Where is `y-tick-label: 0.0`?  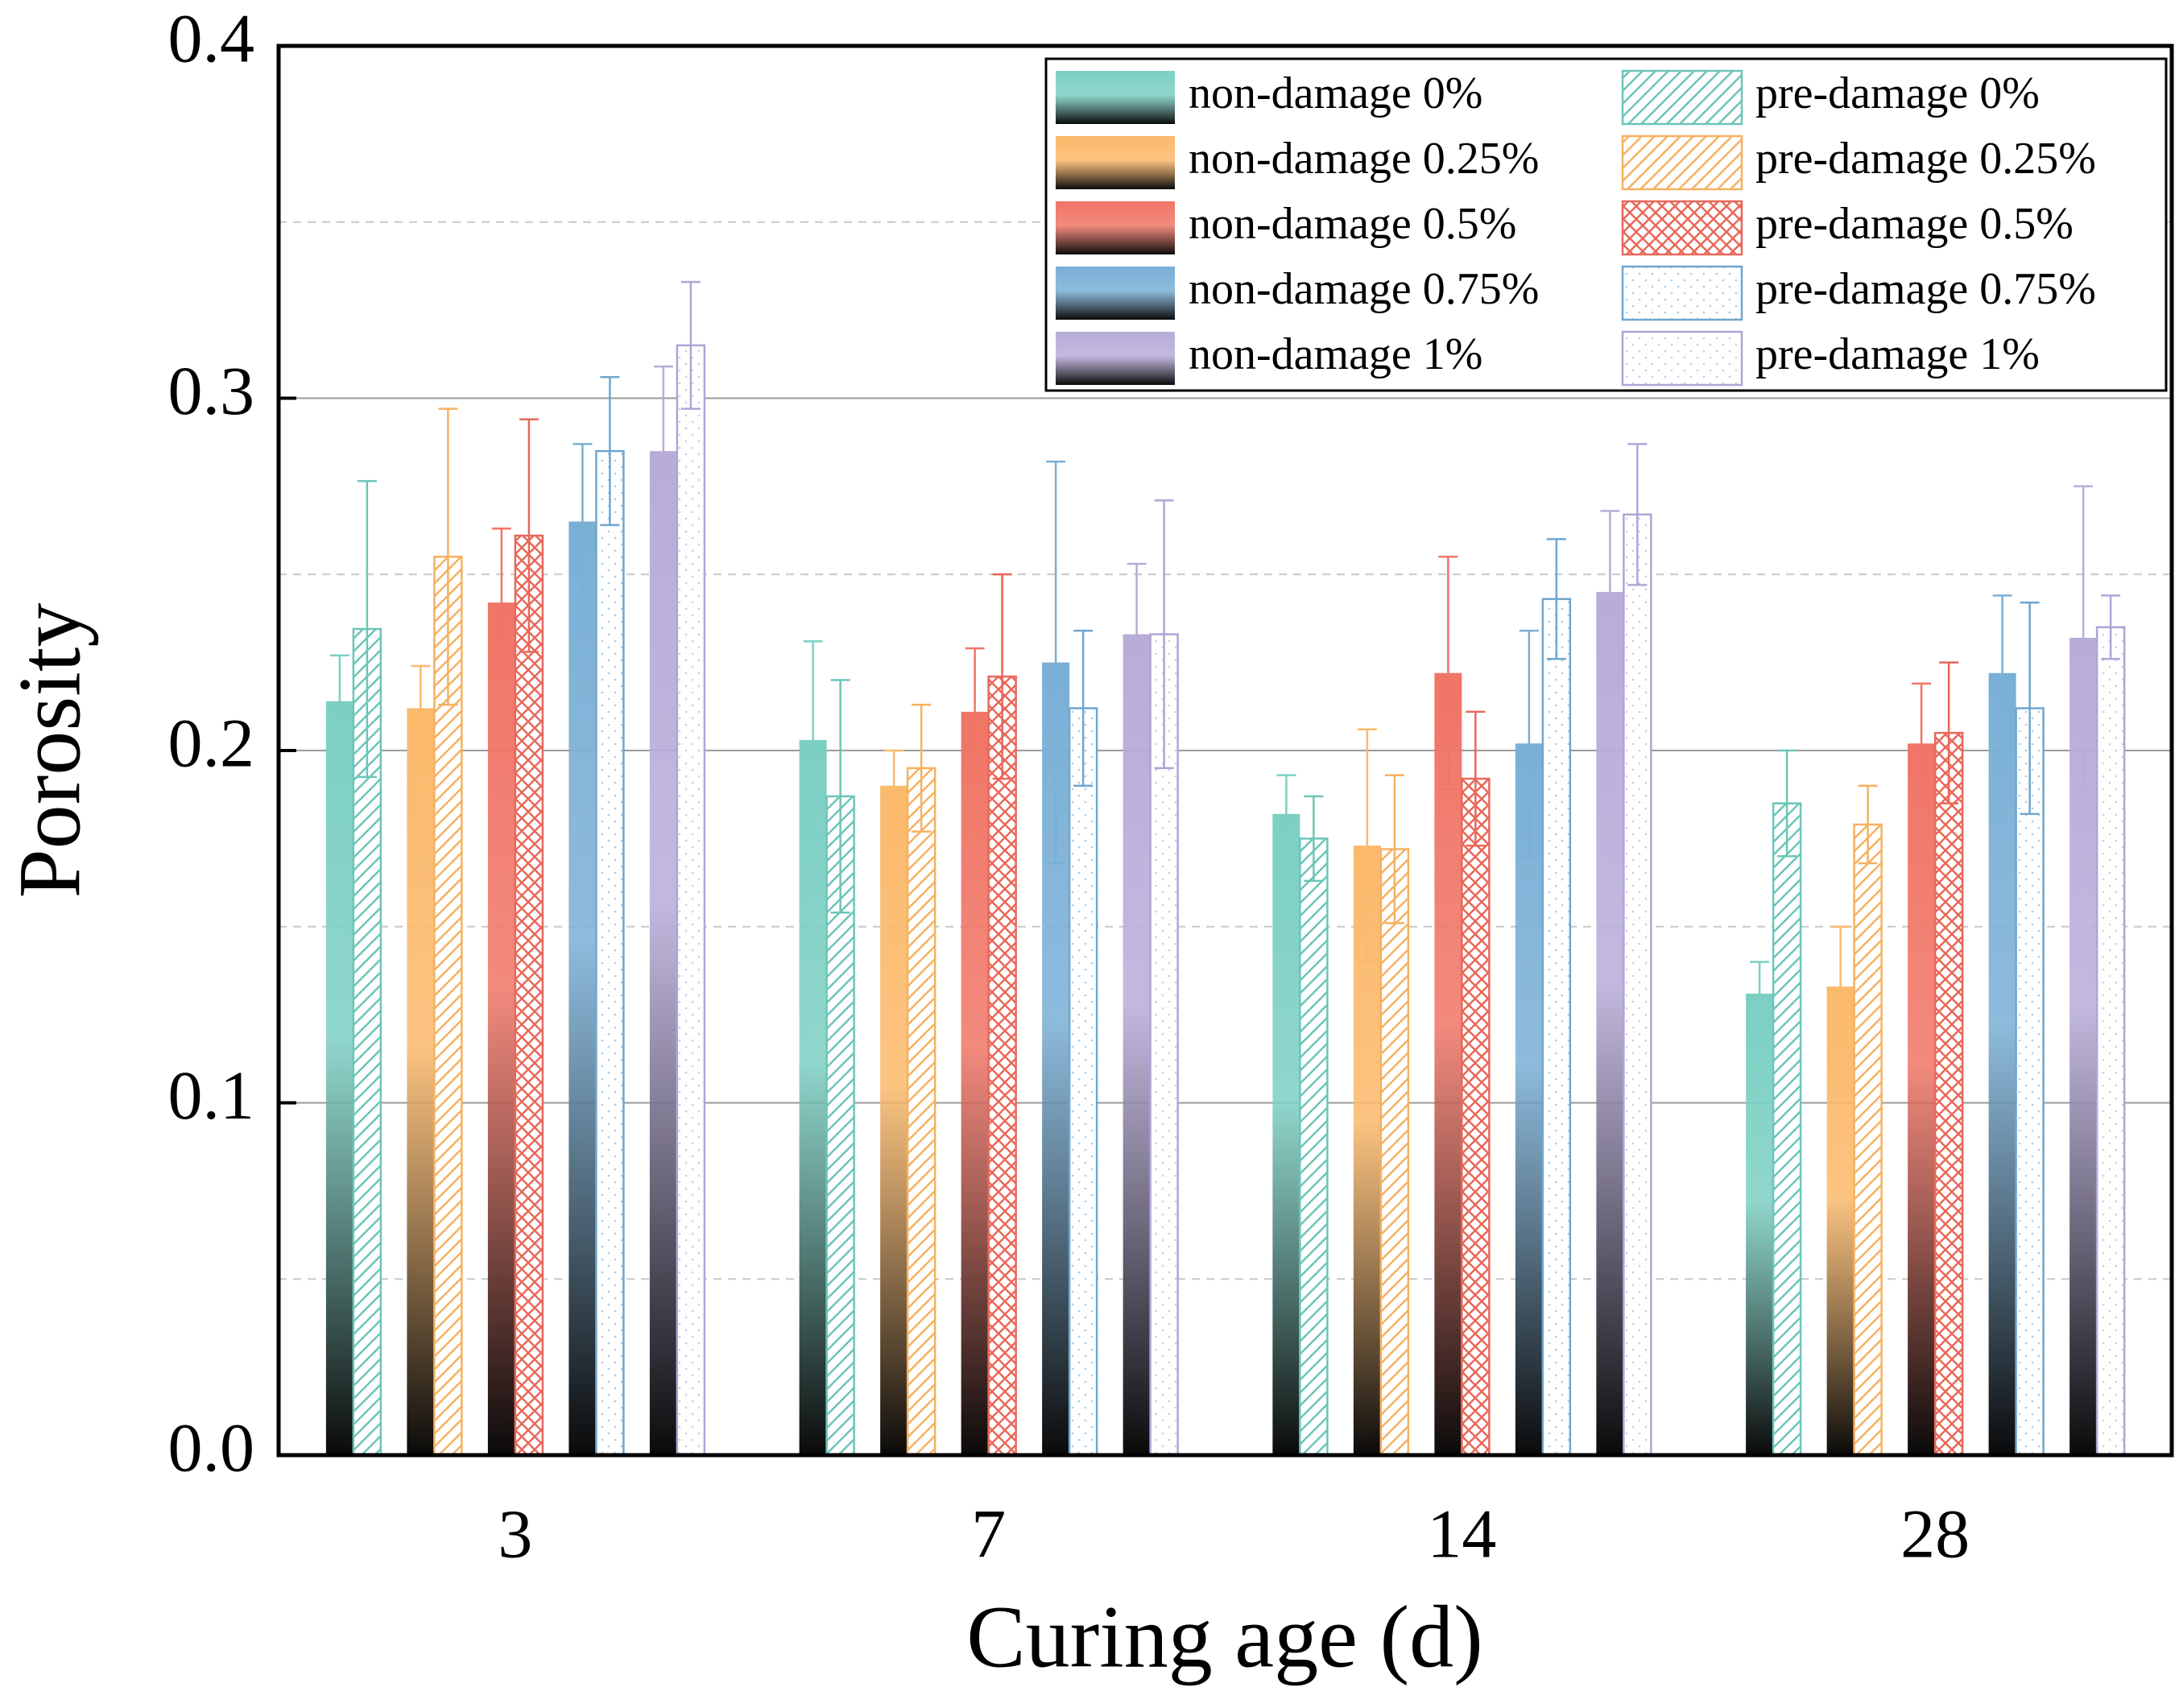 y-tick-label: 0.0 is located at coordinates (211, 1448).